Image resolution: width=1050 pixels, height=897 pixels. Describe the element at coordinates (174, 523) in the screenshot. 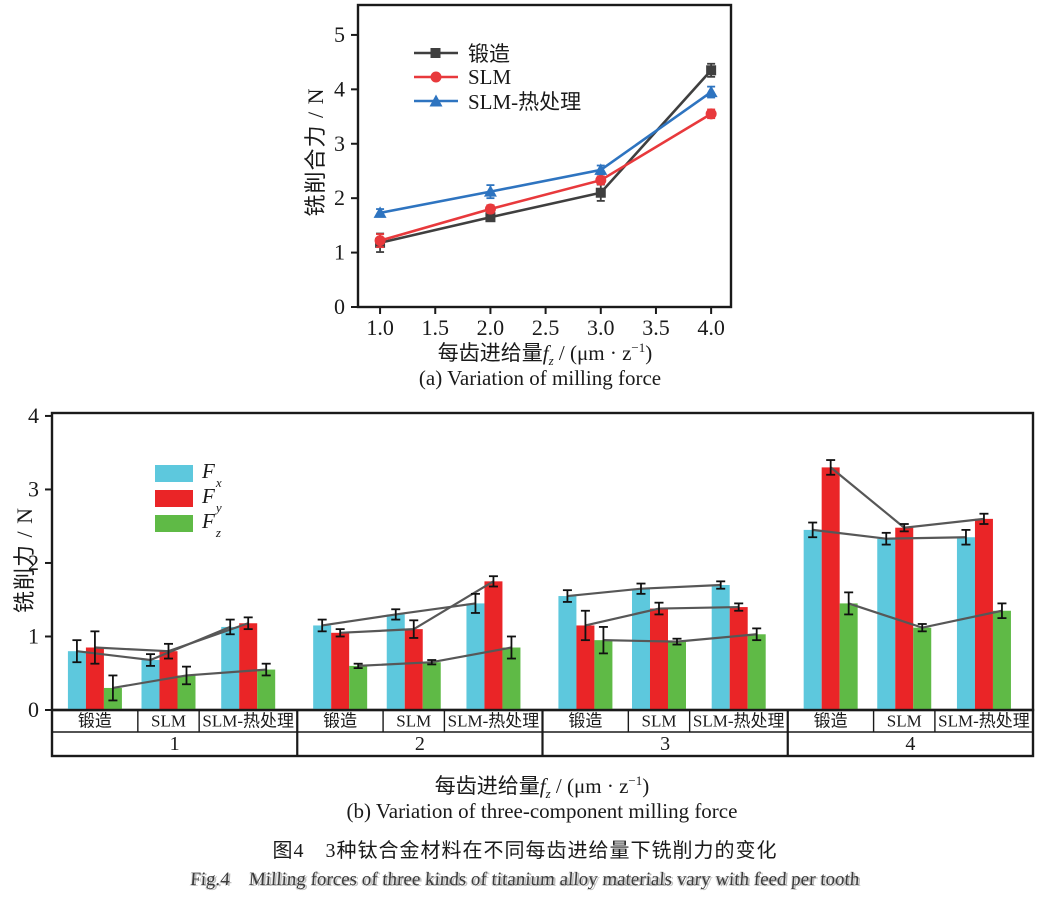

I see `fz-color-swatch` at that location.